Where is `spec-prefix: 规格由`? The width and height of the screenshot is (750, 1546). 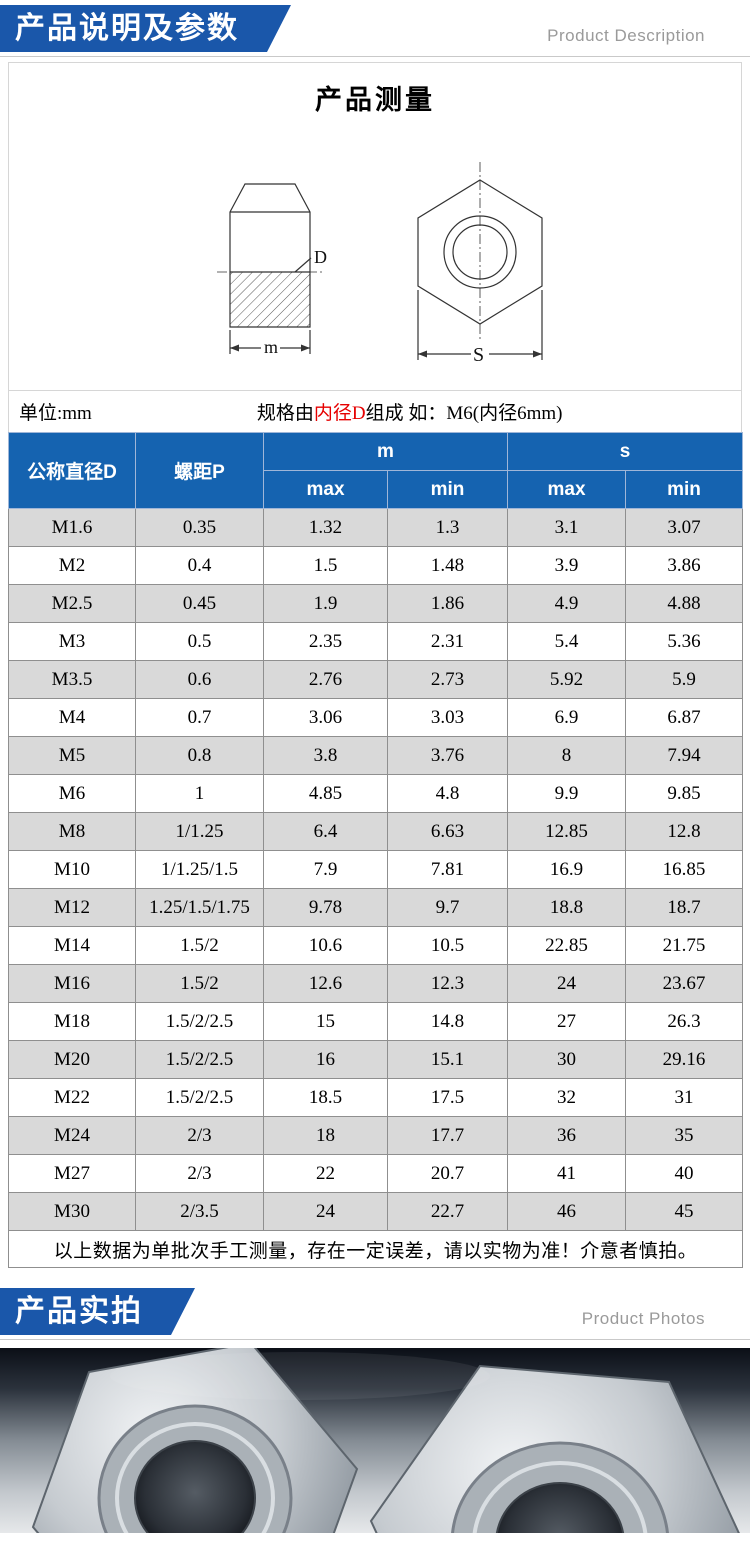 spec-prefix: 规格由 is located at coordinates (285, 413).